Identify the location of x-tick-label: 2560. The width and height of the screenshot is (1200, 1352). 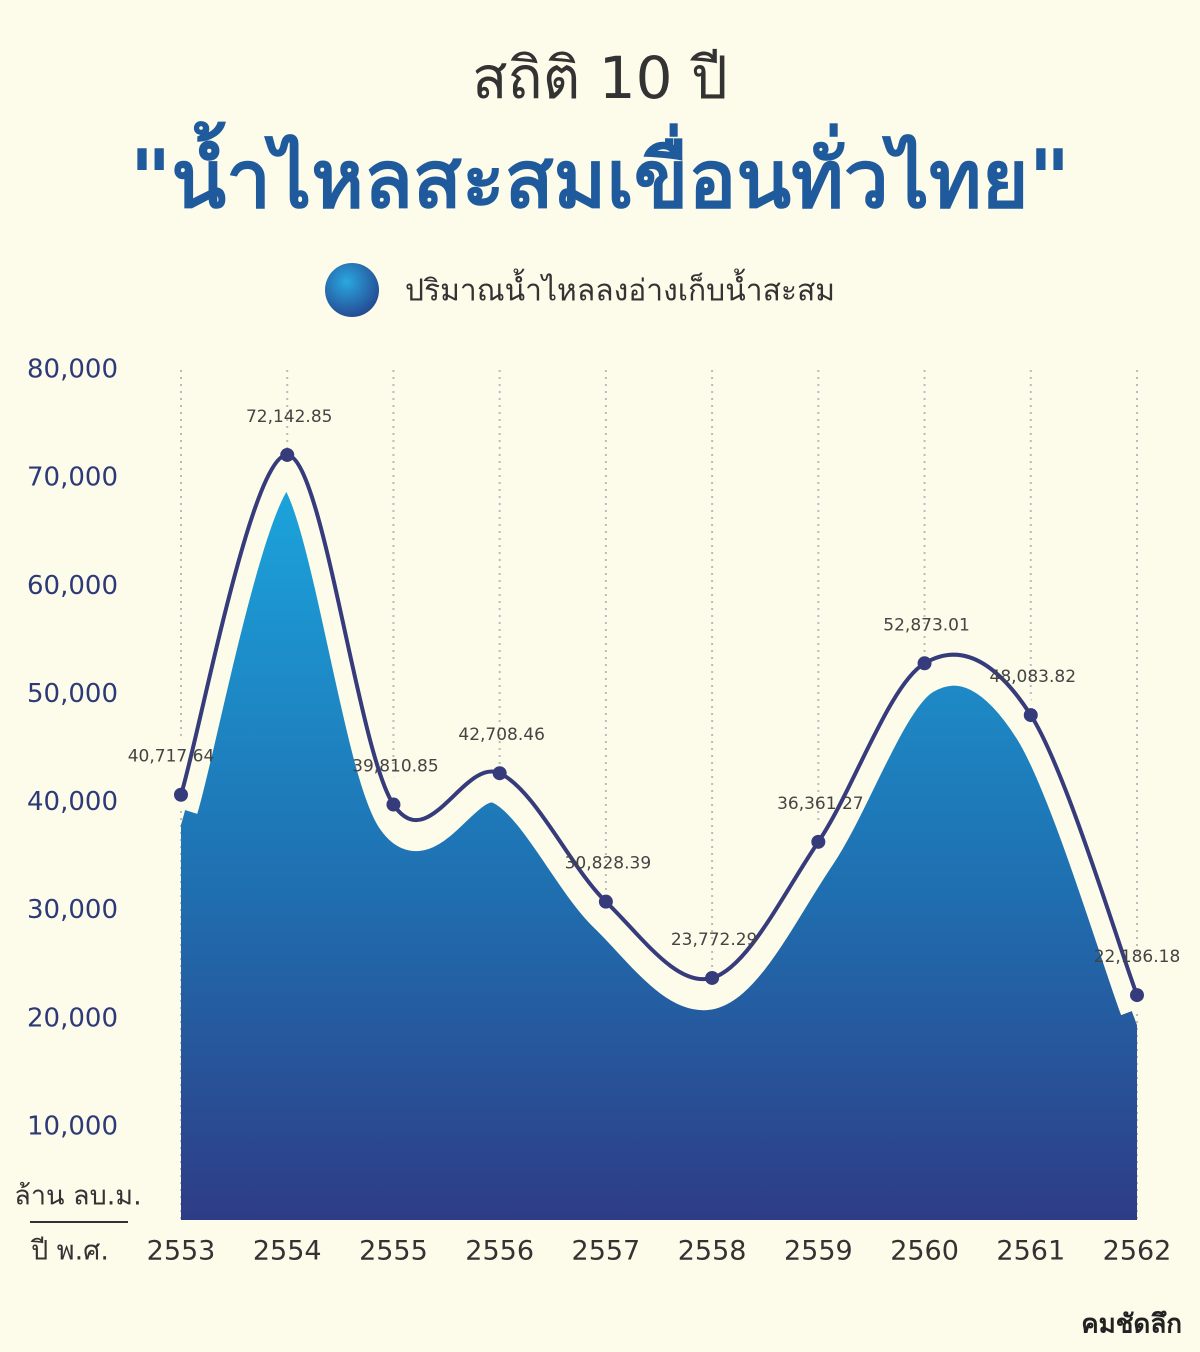
(924, 1251).